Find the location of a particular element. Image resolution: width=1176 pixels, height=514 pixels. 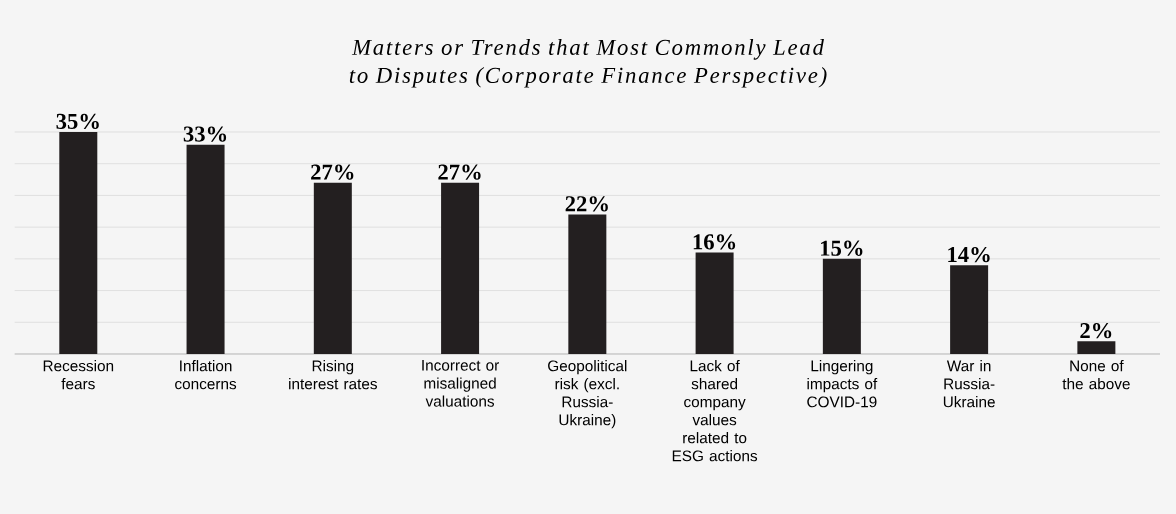

x-tick-label: Lingering impacts of COVID-19 is located at coordinates (842, 384).